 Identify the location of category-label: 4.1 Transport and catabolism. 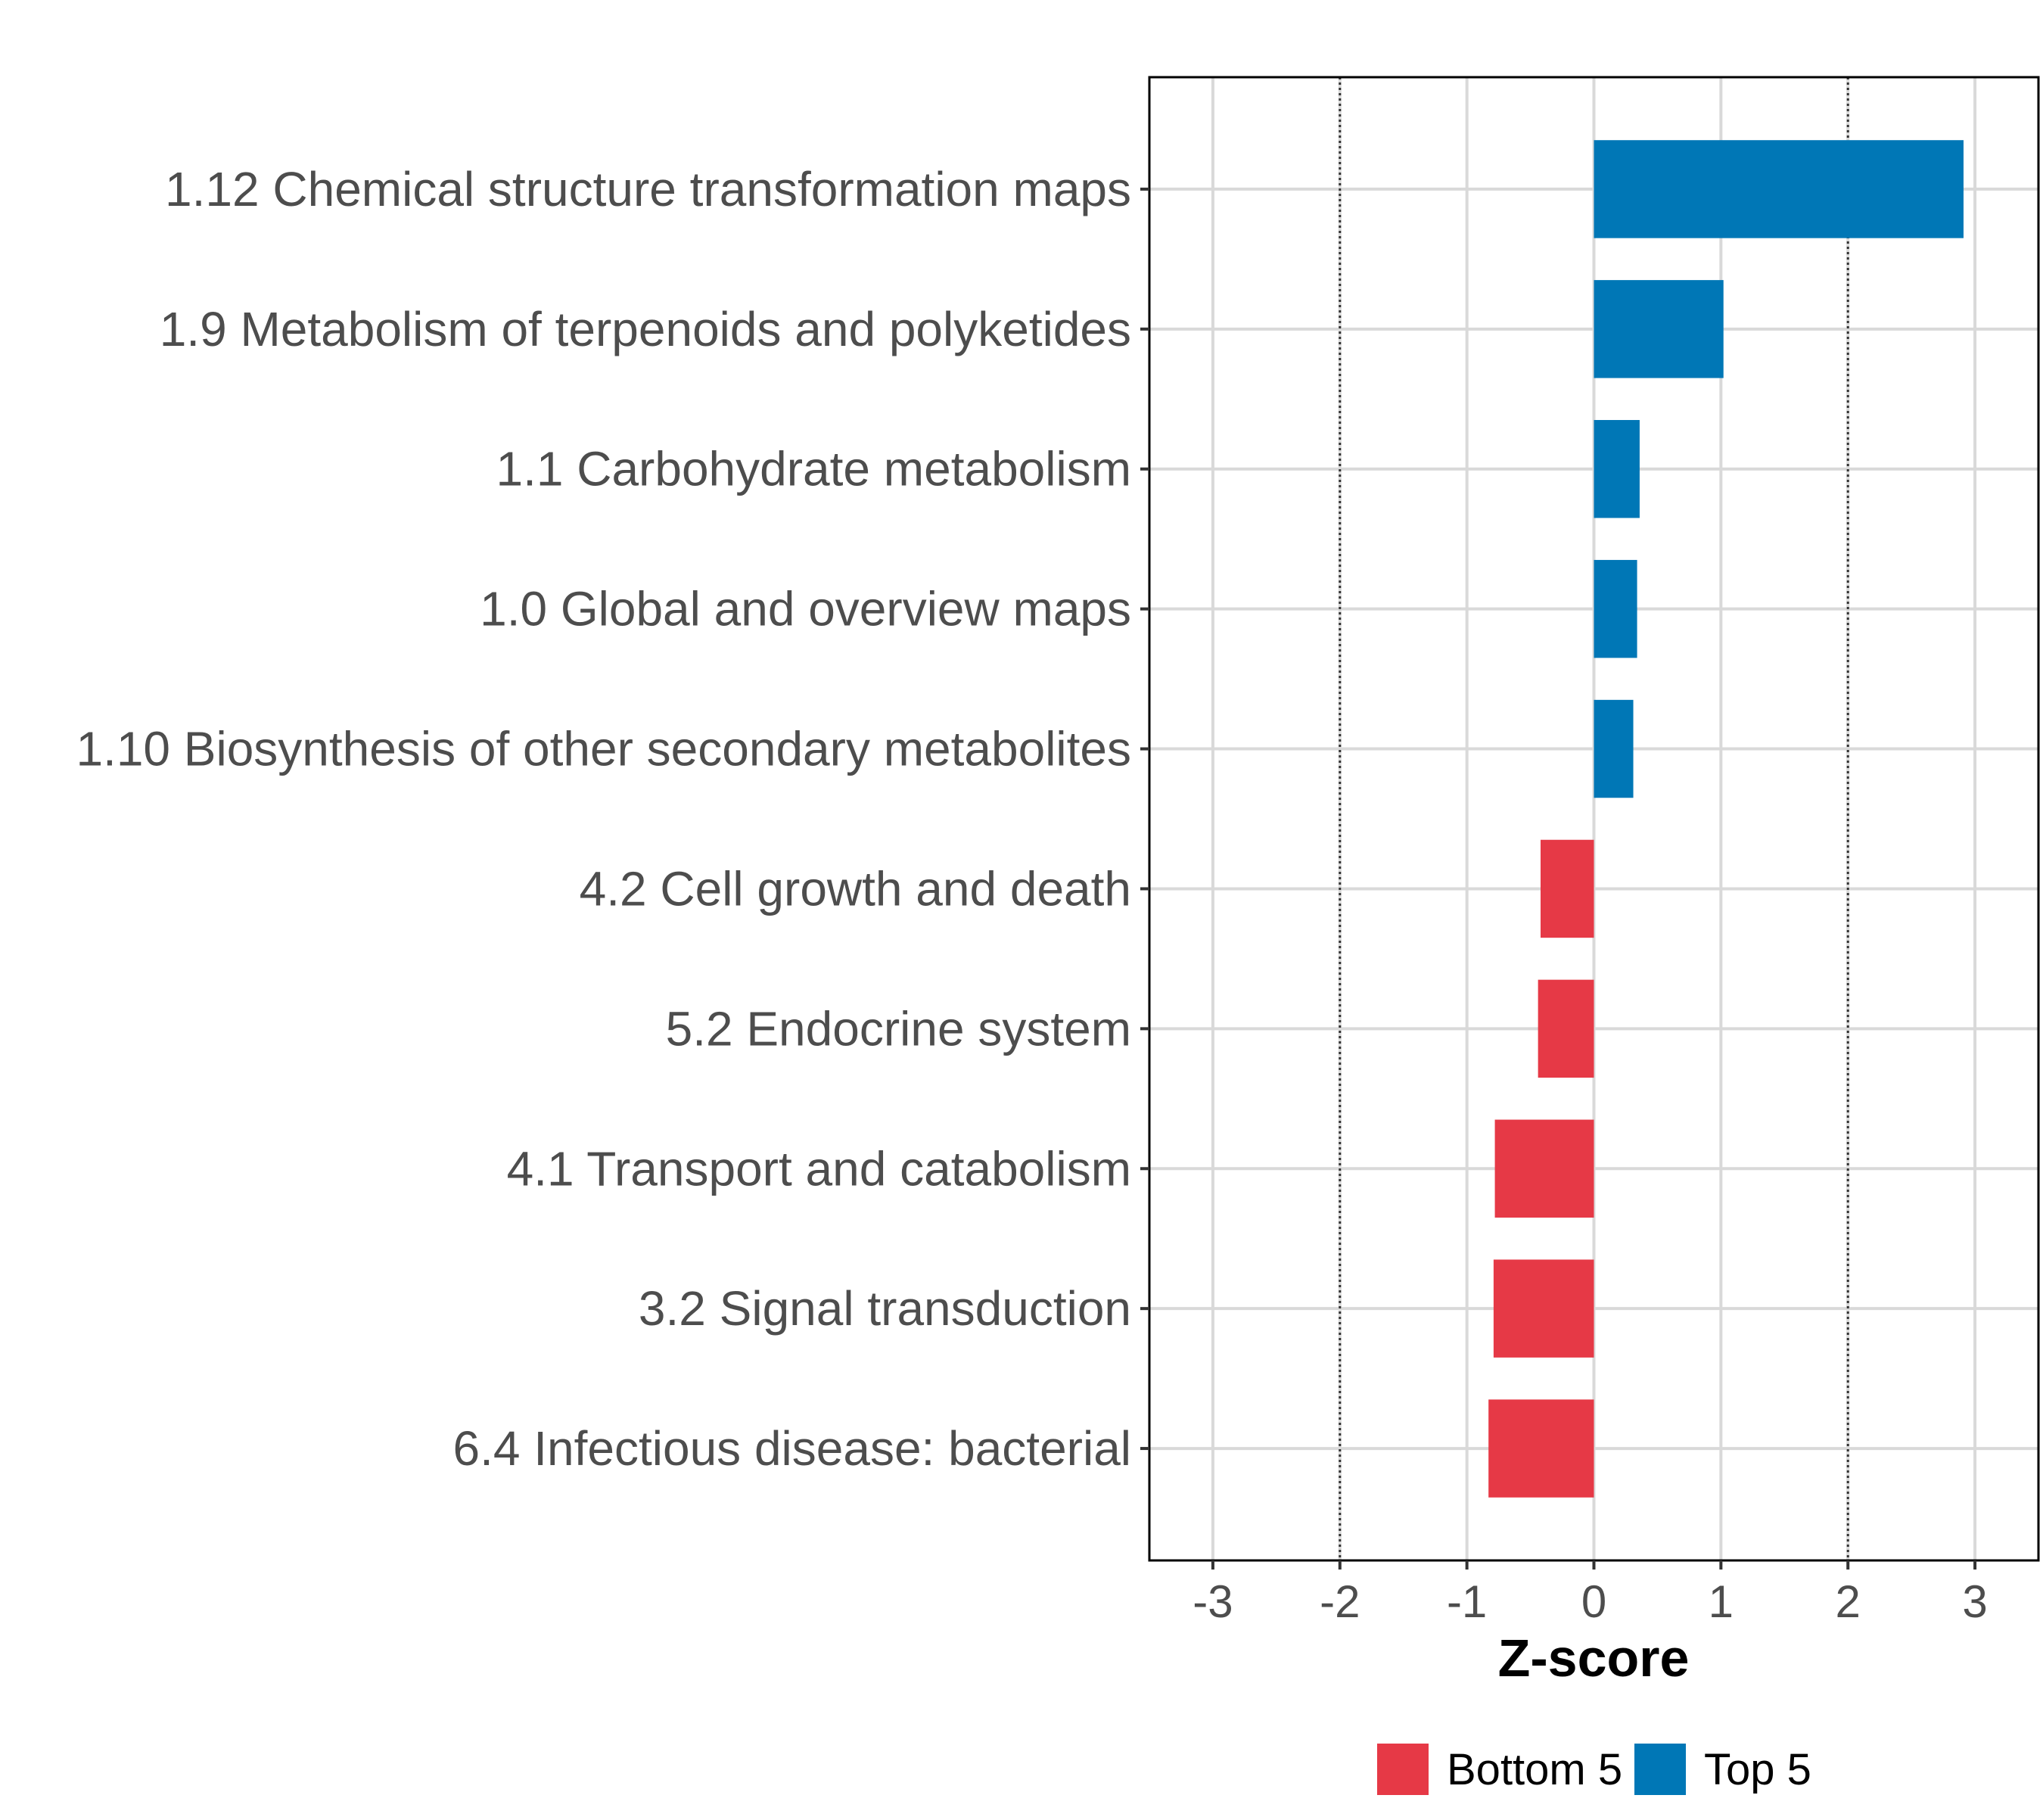
(819, 1169).